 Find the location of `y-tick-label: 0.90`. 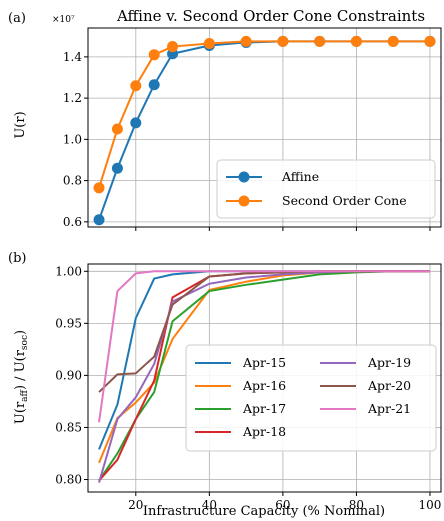

y-tick-label: 0.90 is located at coordinates (68, 375).